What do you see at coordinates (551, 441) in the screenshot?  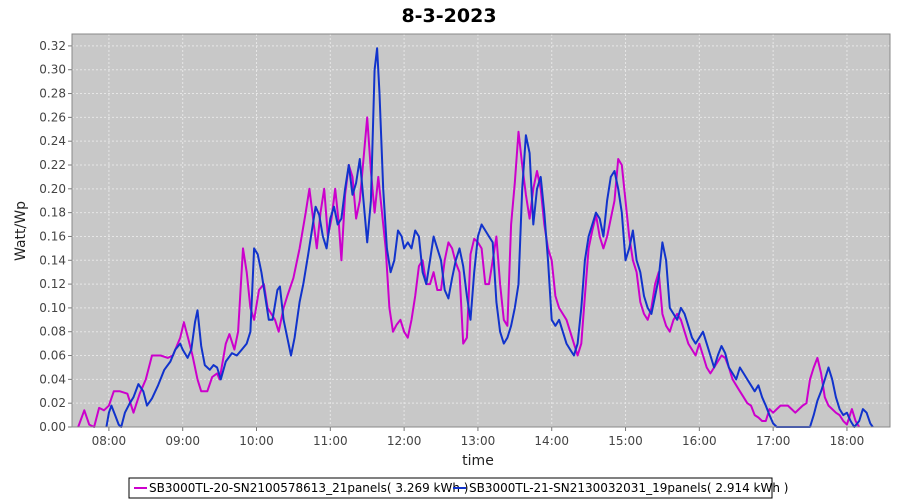 I see `x-tick-label: 14:00` at bounding box center [551, 441].